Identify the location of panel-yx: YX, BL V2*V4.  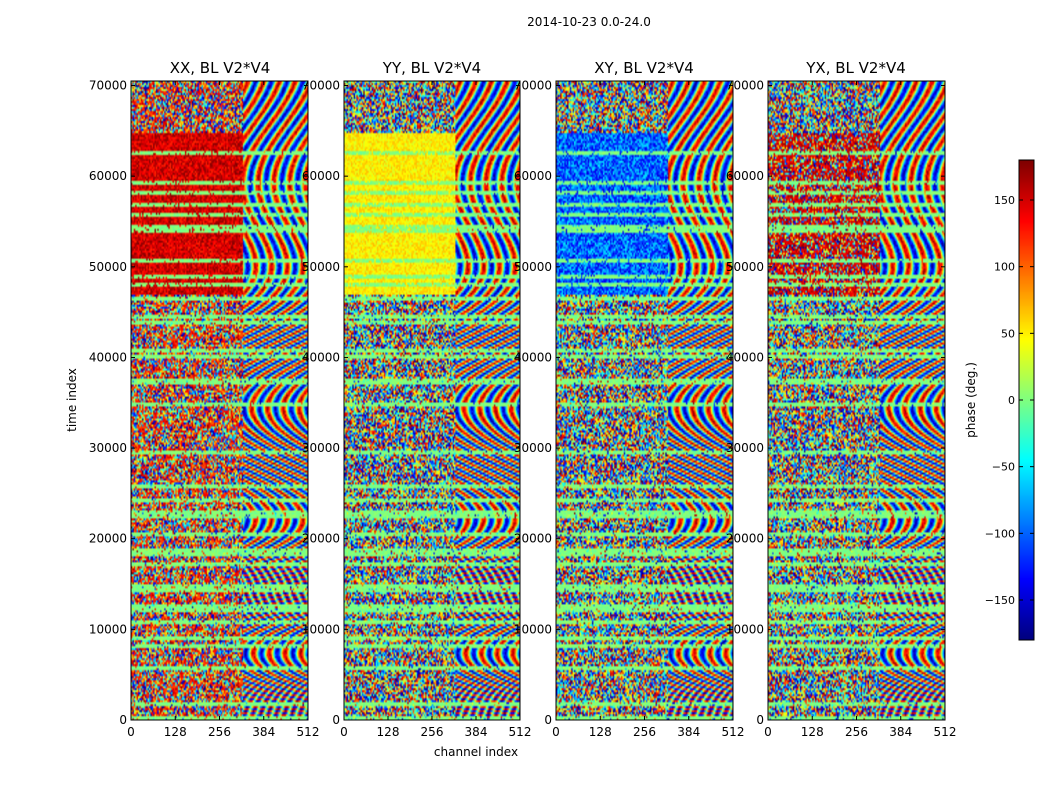
(856, 390).